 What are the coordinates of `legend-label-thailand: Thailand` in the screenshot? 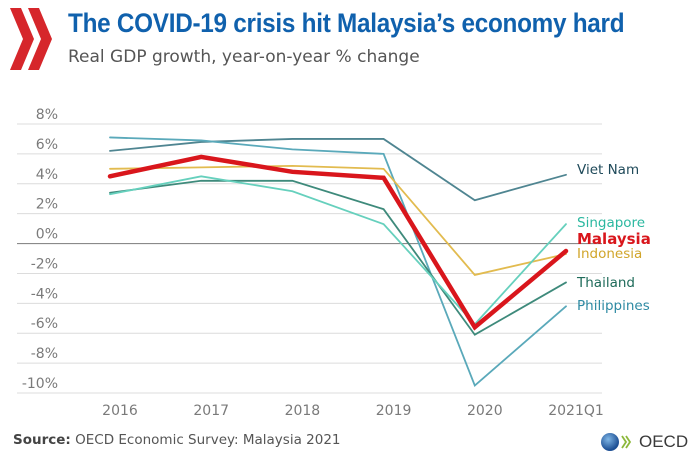 It's located at (605, 283).